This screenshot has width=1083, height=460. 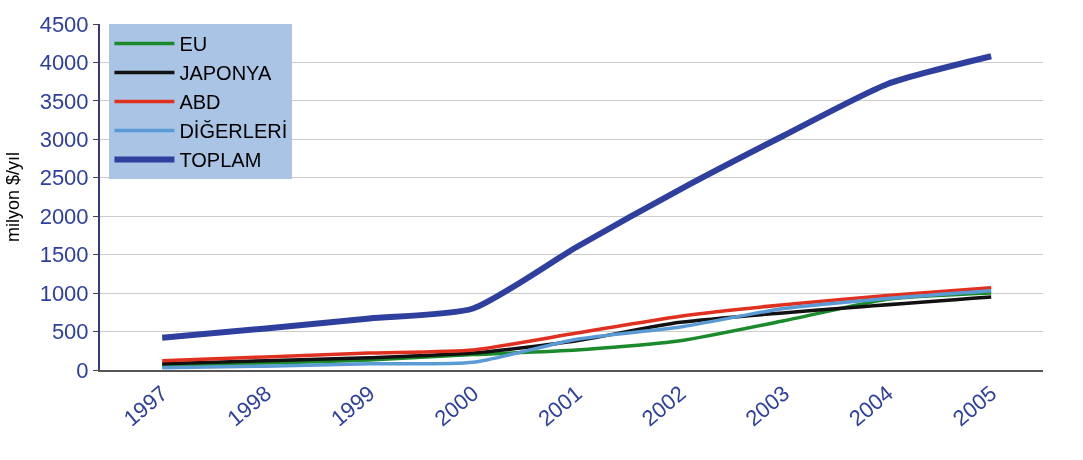 What do you see at coordinates (193, 44) in the screenshot?
I see `legend-label: EU` at bounding box center [193, 44].